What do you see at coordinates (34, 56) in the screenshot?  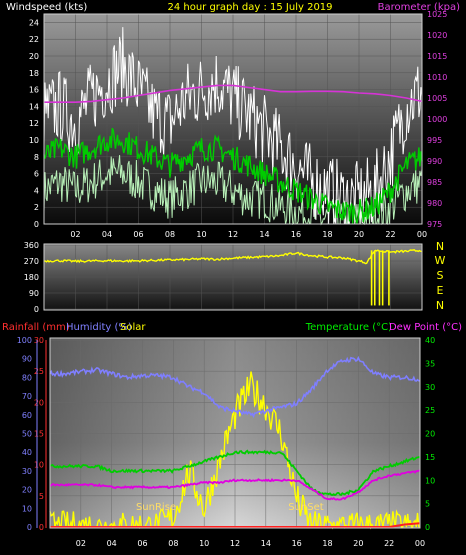 I see `wind-y-tick-label: 20` at bounding box center [34, 56].